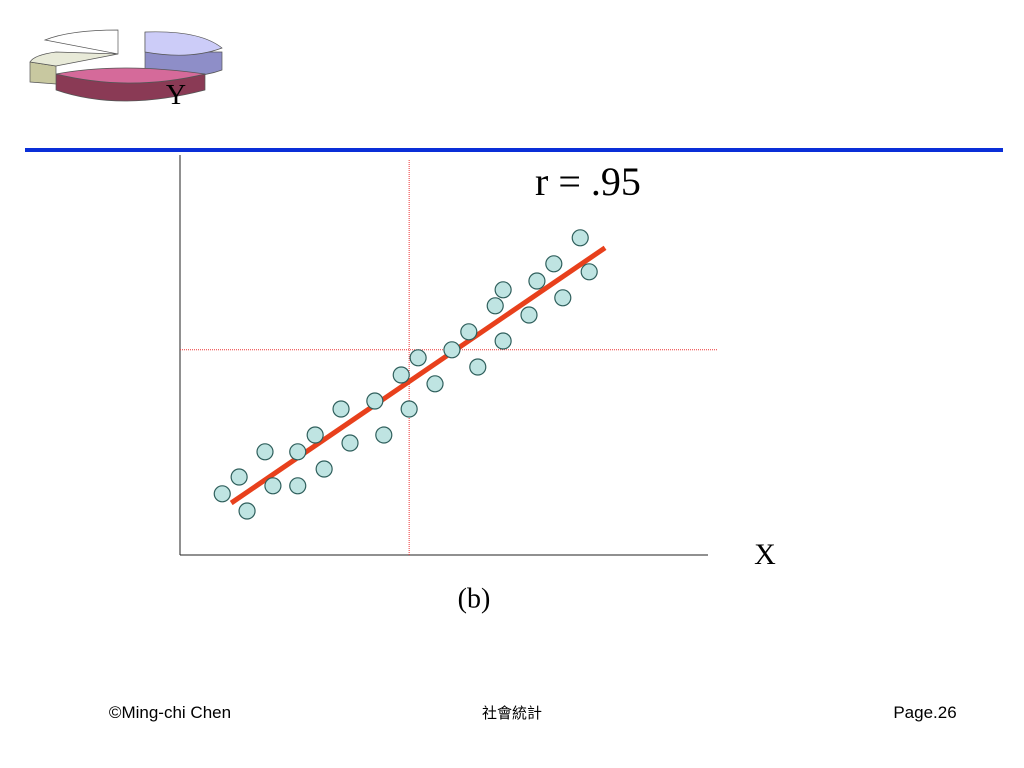 This screenshot has height=768, width=1024. Describe the element at coordinates (765, 554) in the screenshot. I see `x-axis-label: X` at that location.